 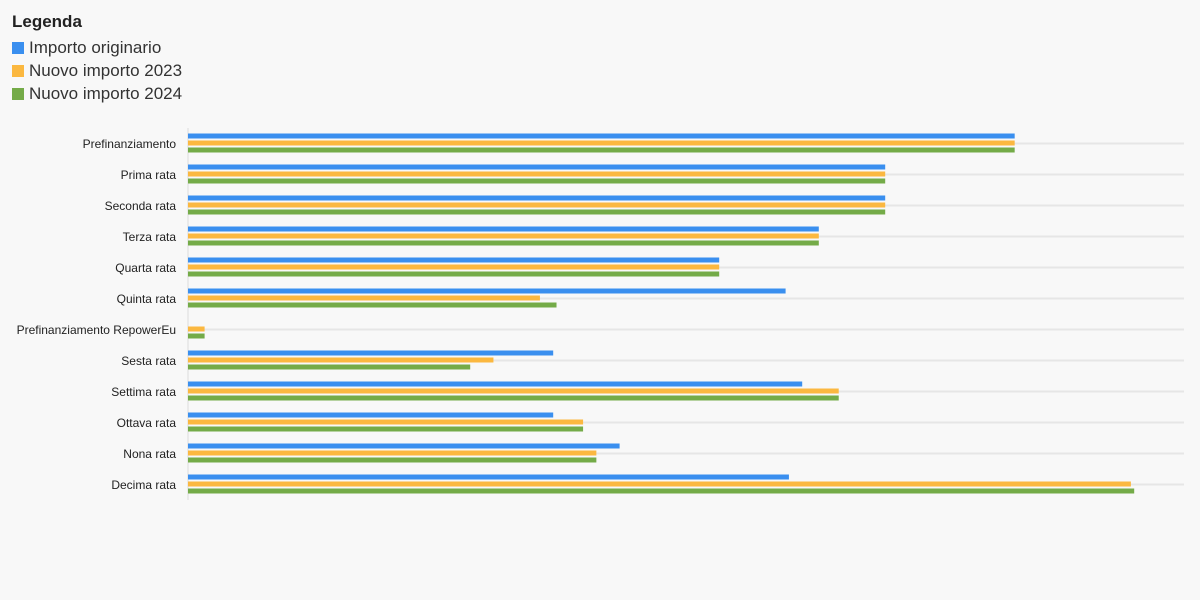 I want to click on legend-swatch-2023, so click(x=18, y=70).